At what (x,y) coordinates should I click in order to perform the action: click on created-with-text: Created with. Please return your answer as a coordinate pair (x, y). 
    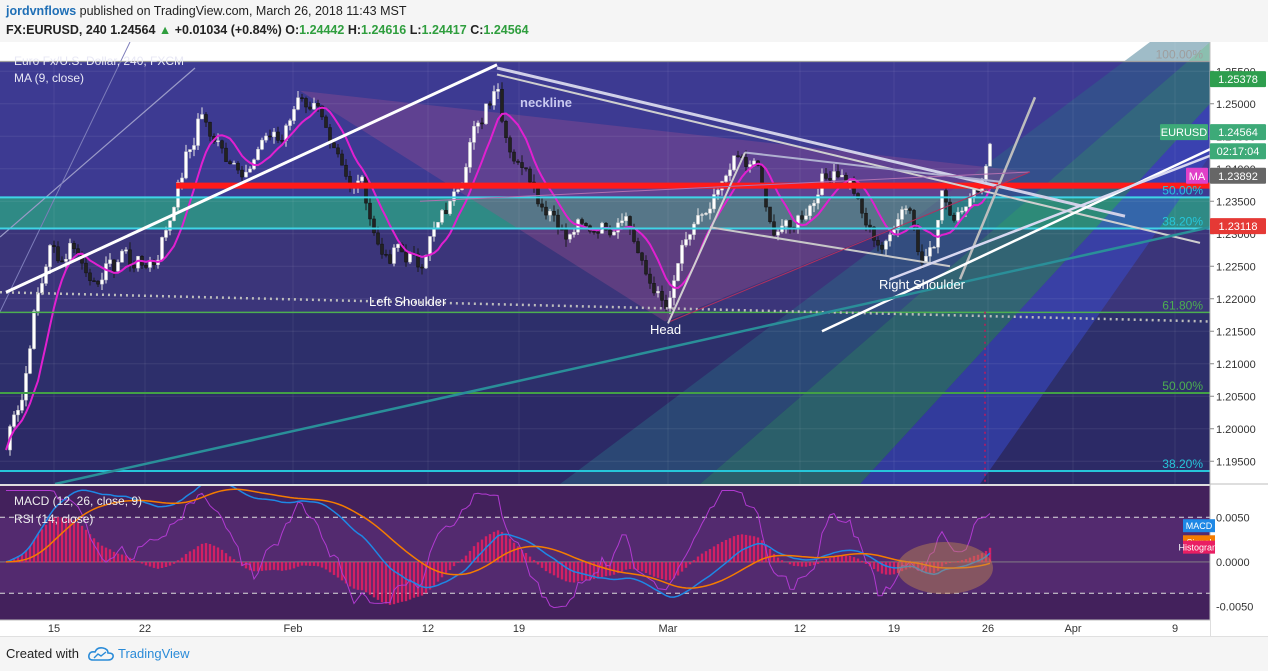
    Looking at the image, I should click on (42, 653).